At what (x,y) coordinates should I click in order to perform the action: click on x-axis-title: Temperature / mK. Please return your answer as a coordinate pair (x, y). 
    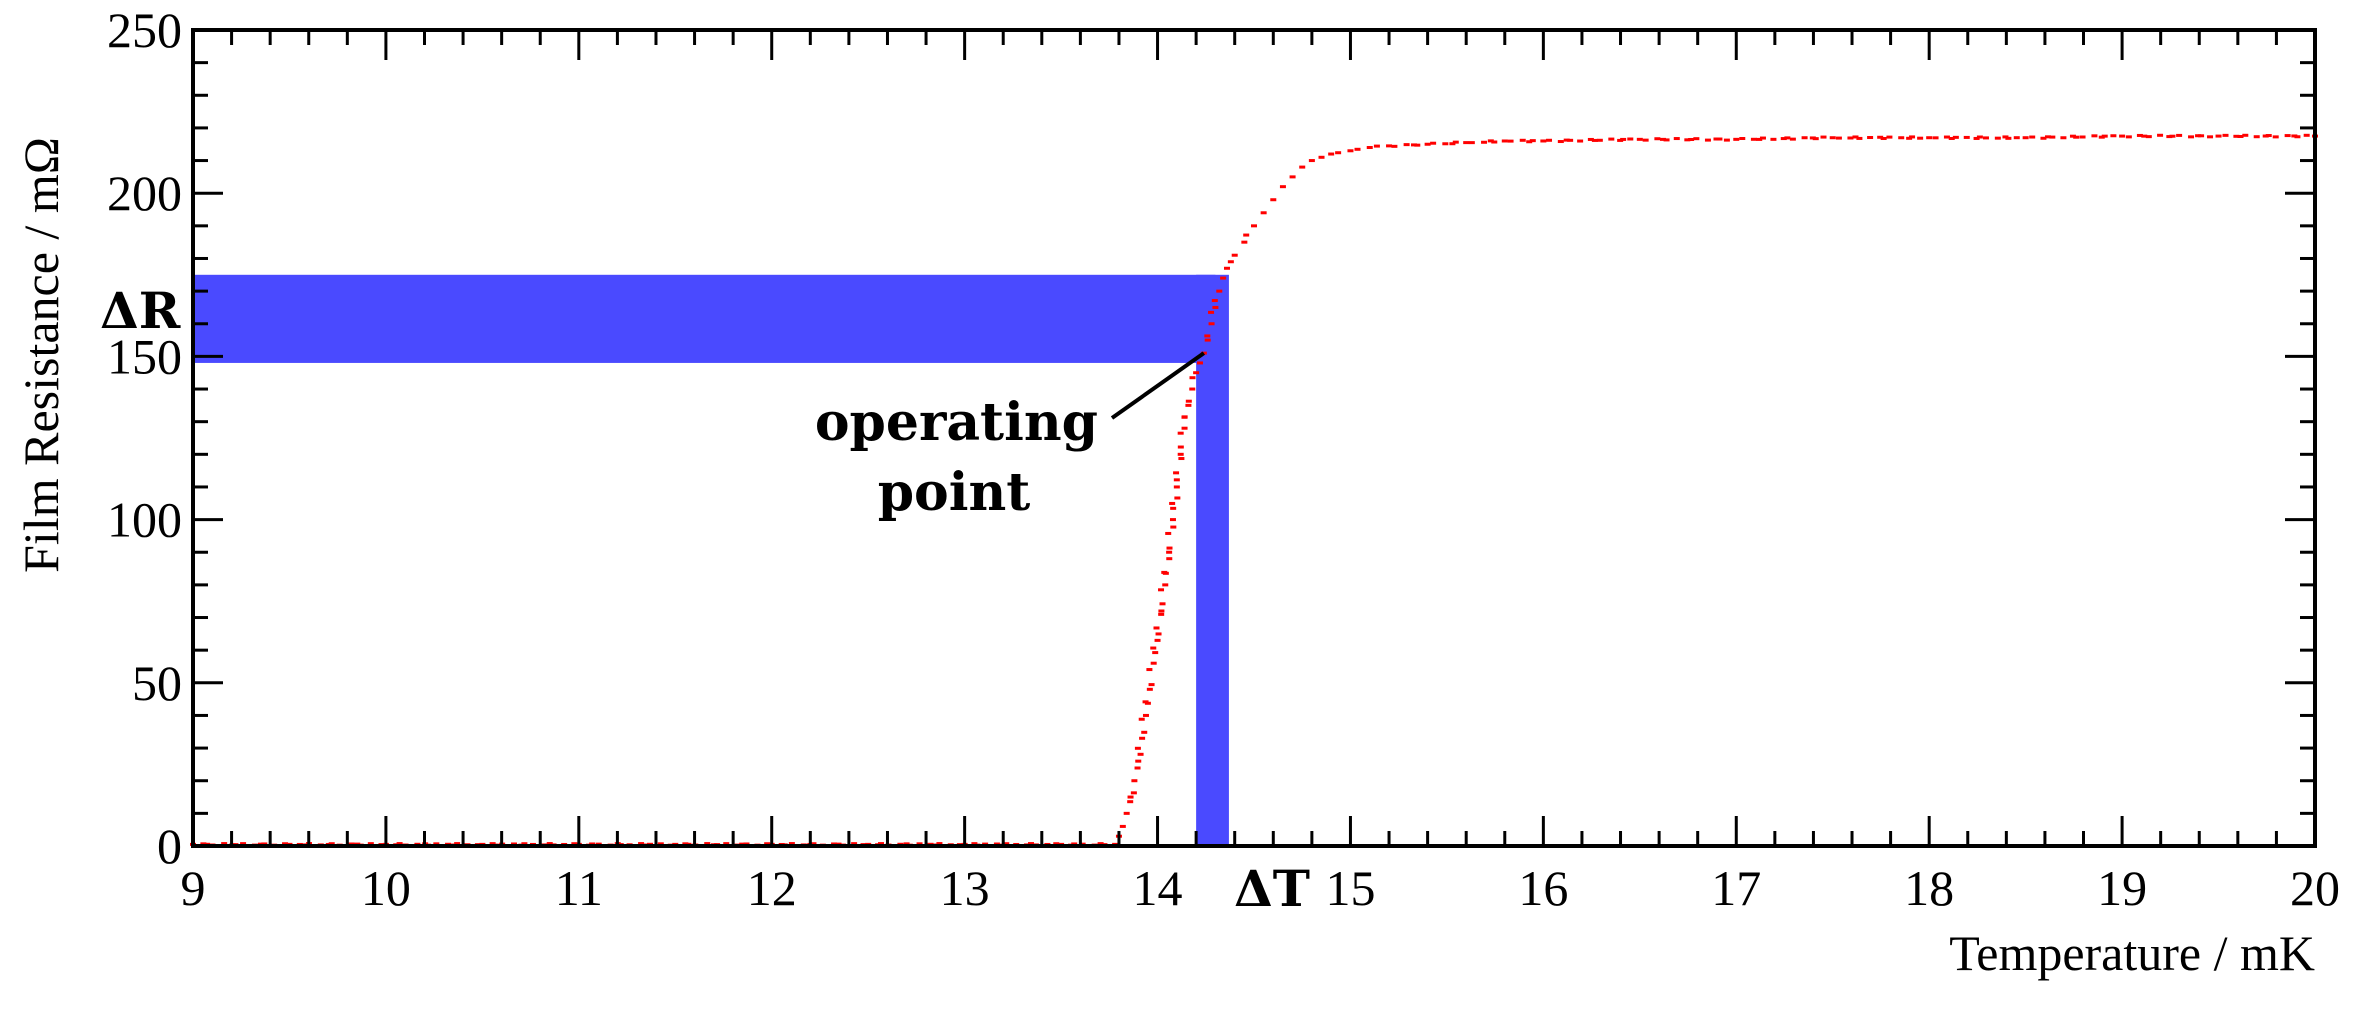
    Looking at the image, I should click on (2132, 953).